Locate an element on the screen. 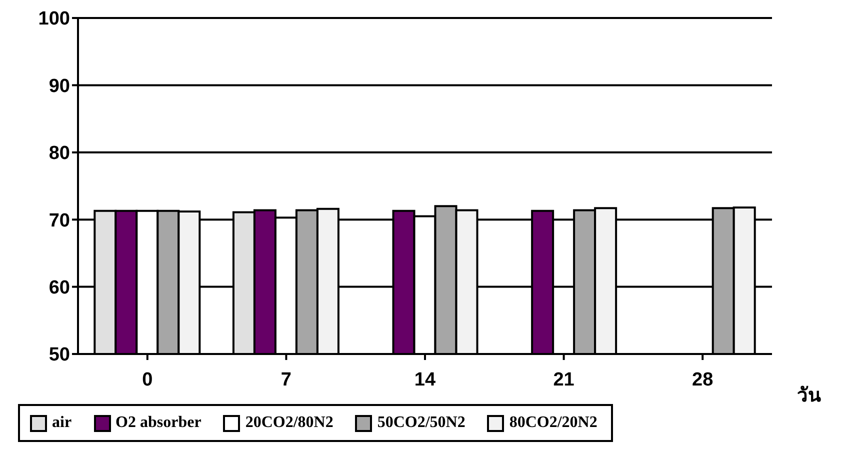 This screenshot has width=850, height=460. legend-label: O2 absorber is located at coordinates (159, 423).